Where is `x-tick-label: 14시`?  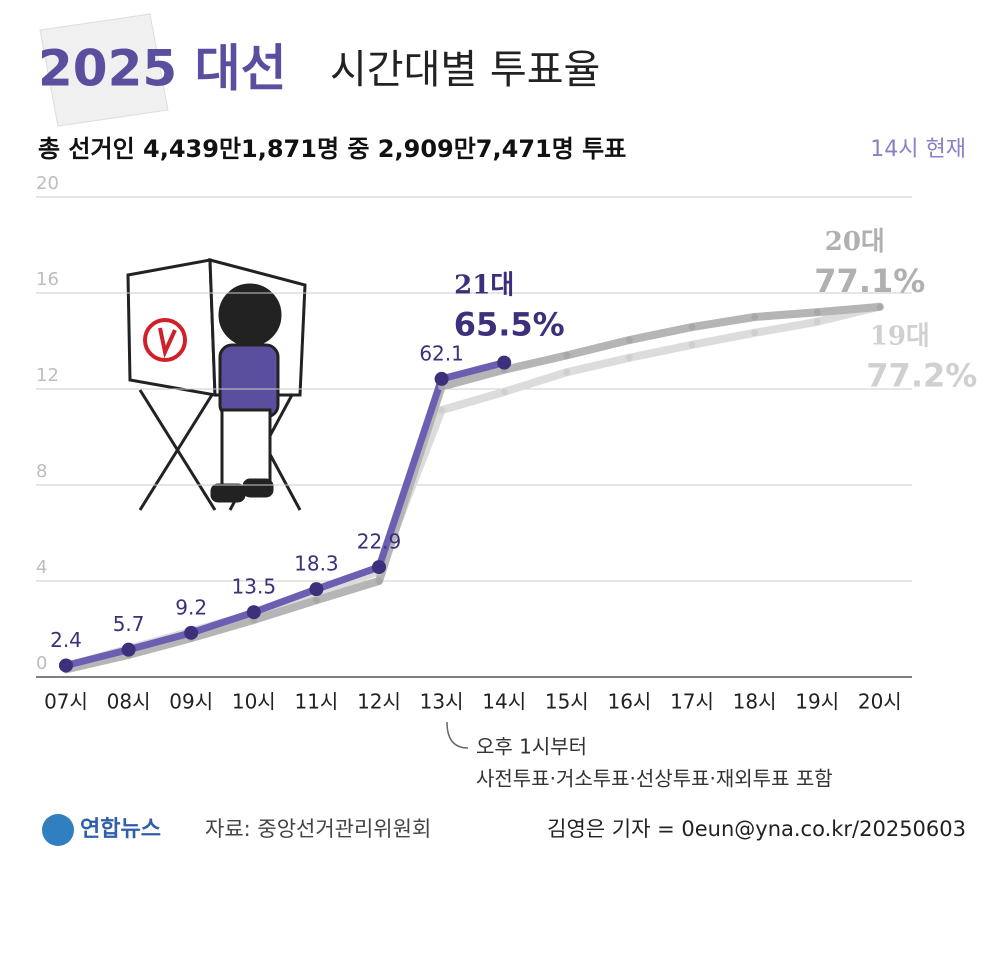 x-tick-label: 14시 is located at coordinates (504, 702).